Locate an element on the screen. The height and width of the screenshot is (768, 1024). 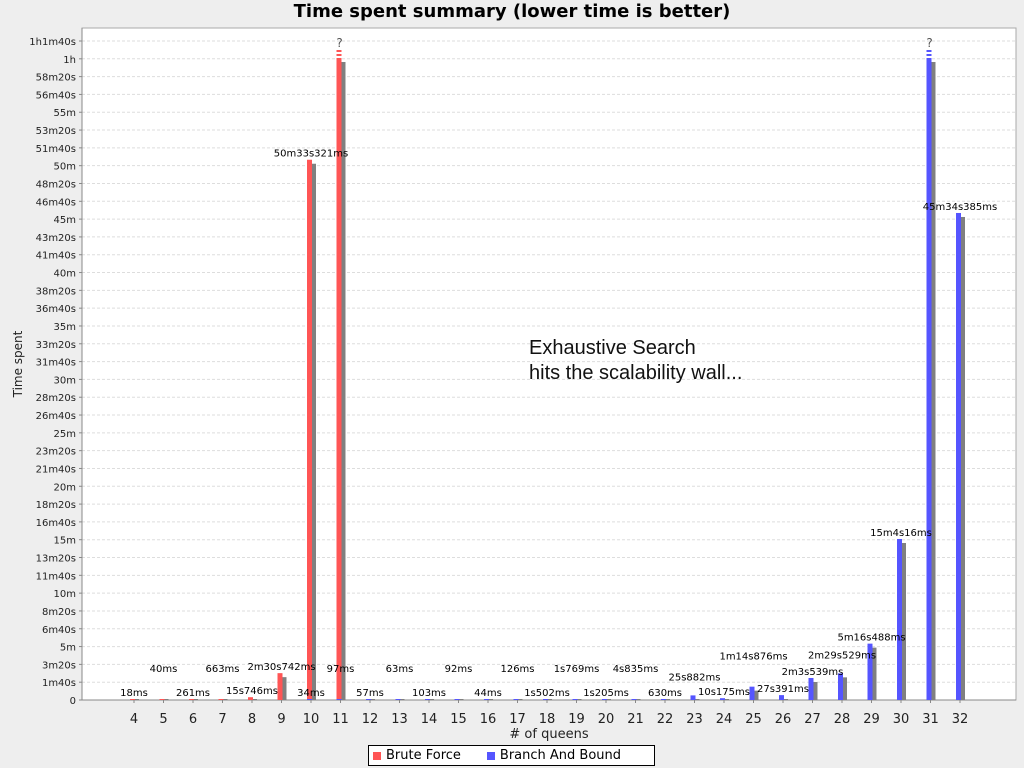
y-tick-label: 41m40s is located at coordinates (56, 256).